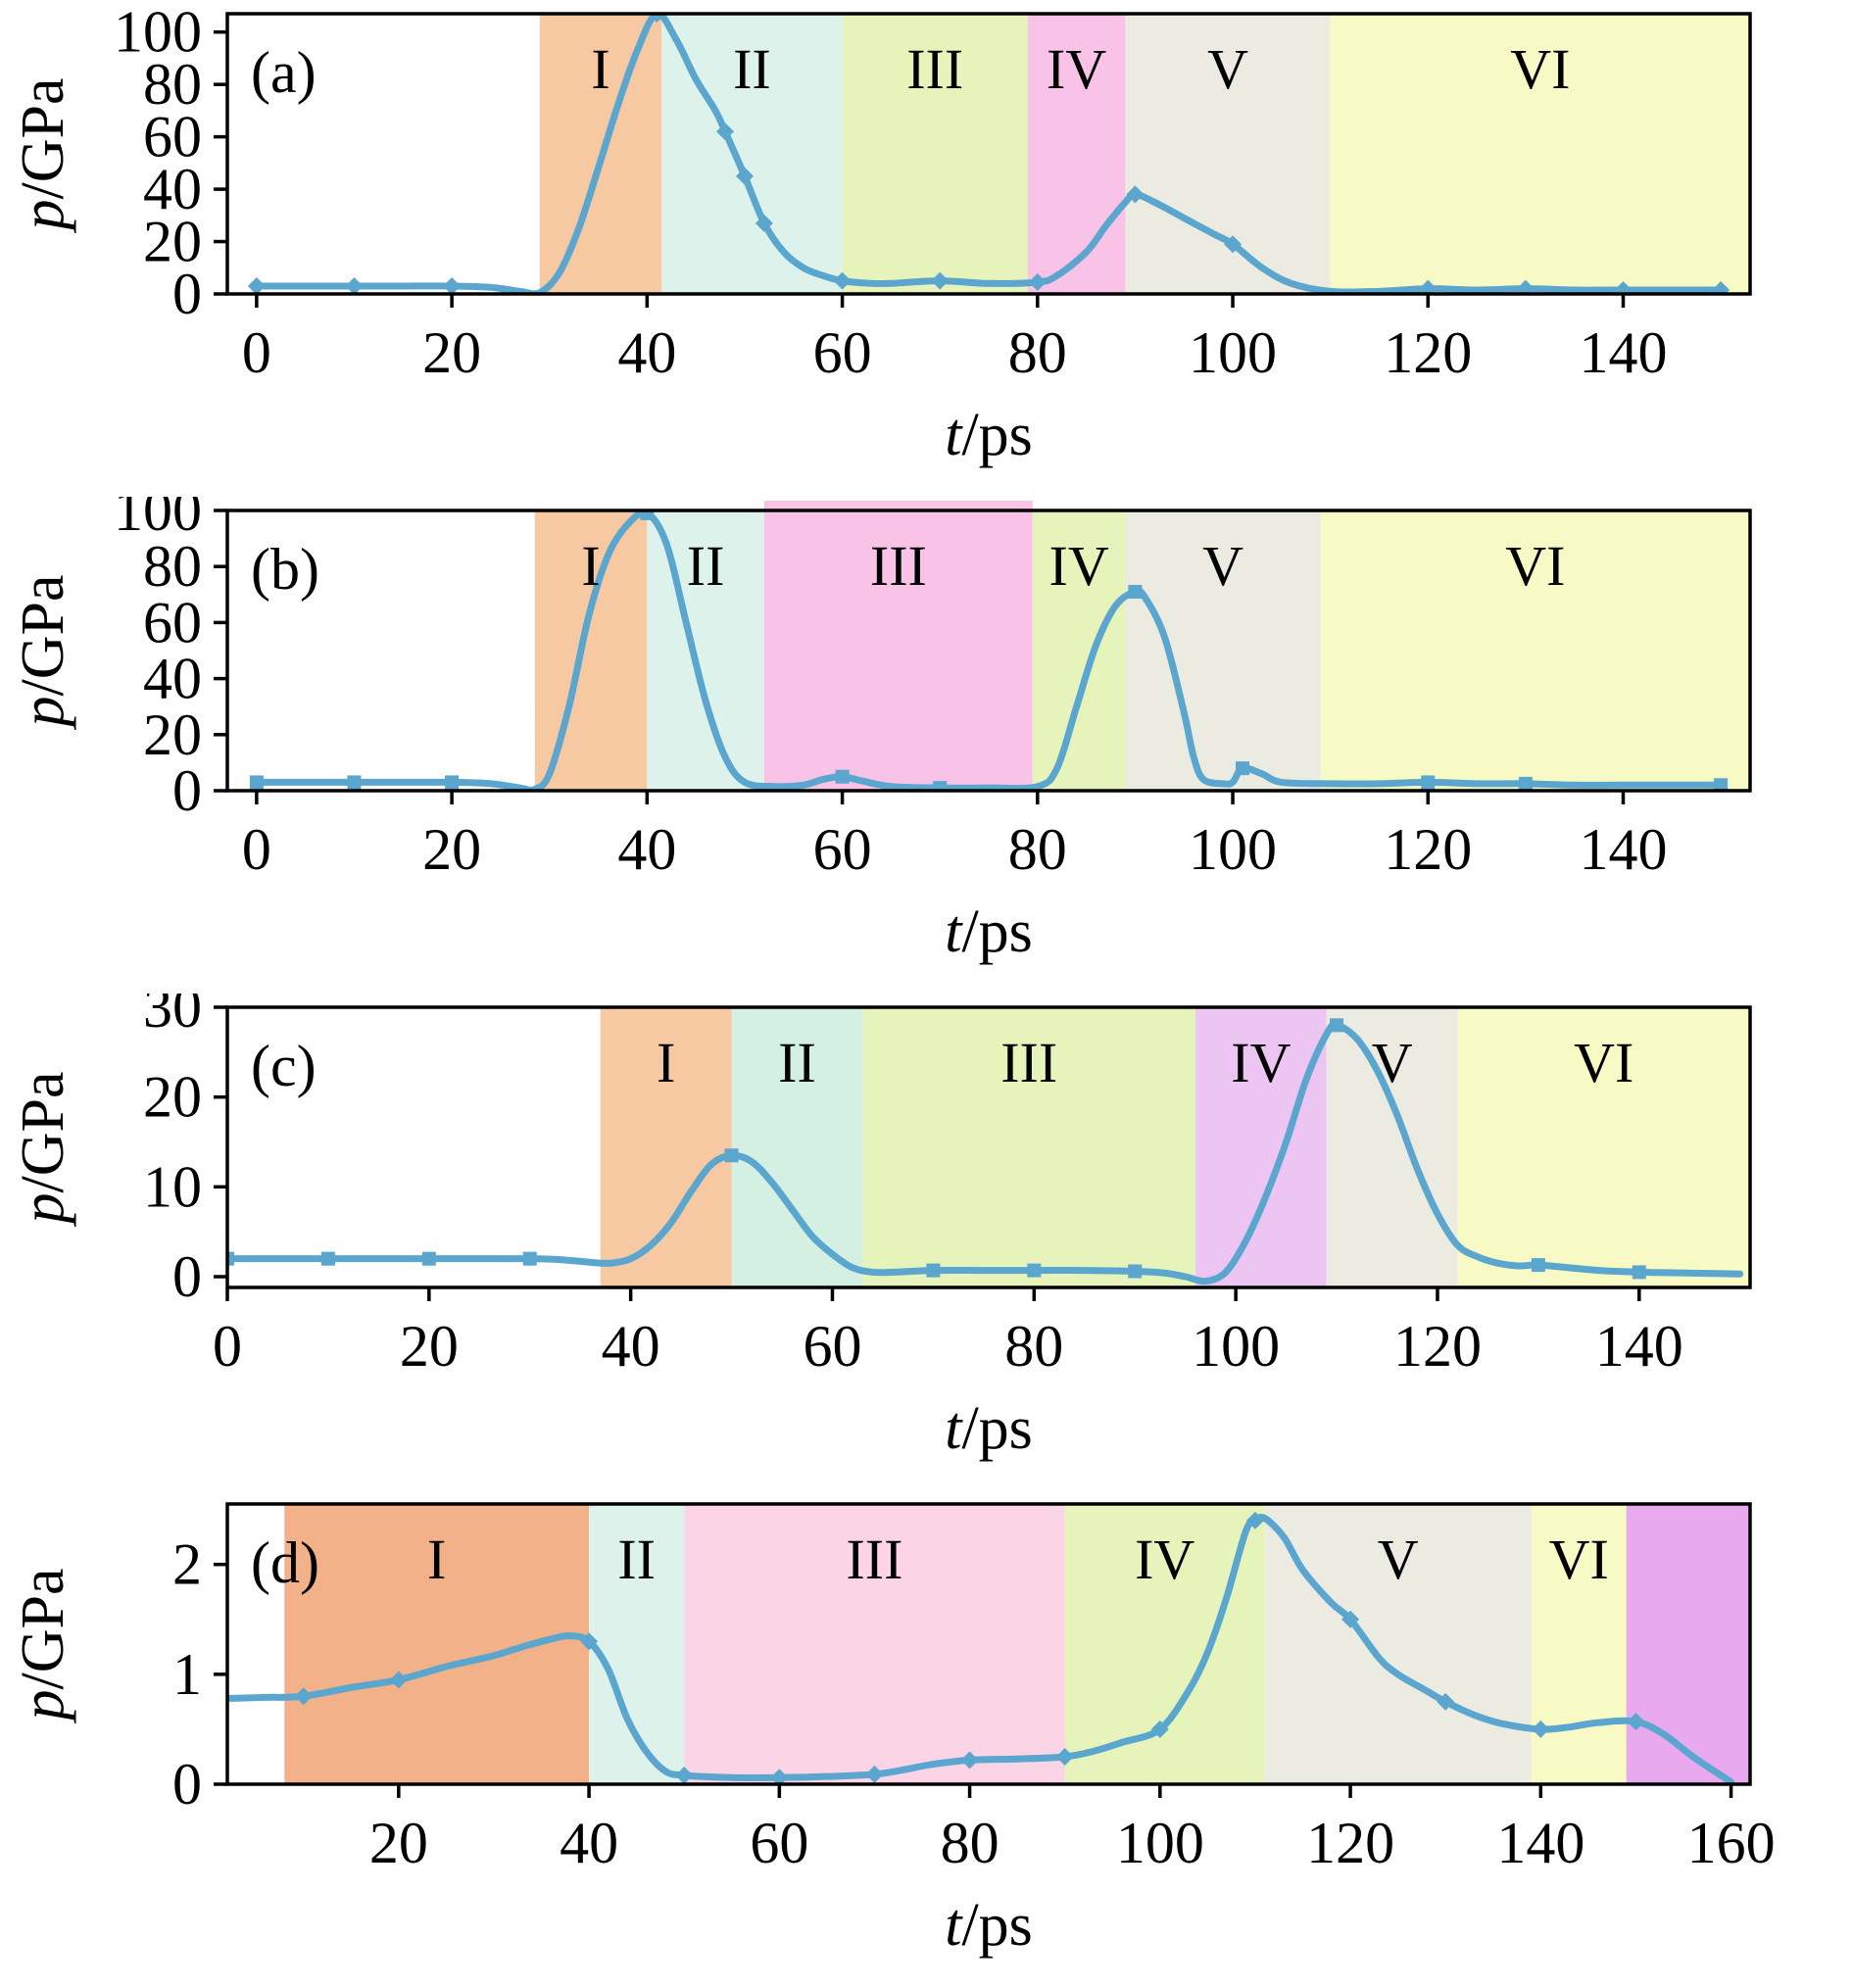  Describe the element at coordinates (1079, 650) in the screenshot. I see `region-band-IV` at that location.